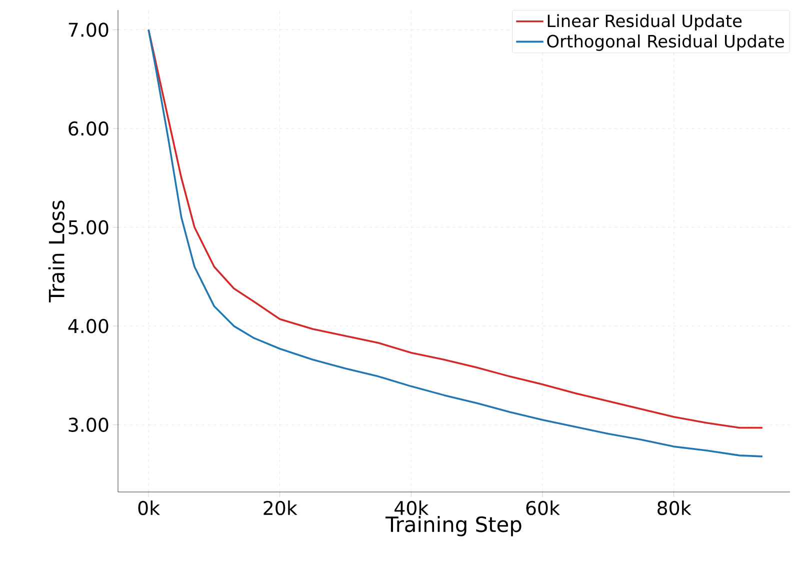 The image size is (796, 564). What do you see at coordinates (645, 22) in the screenshot?
I see `legend-label: Linear Residual Update` at bounding box center [645, 22].